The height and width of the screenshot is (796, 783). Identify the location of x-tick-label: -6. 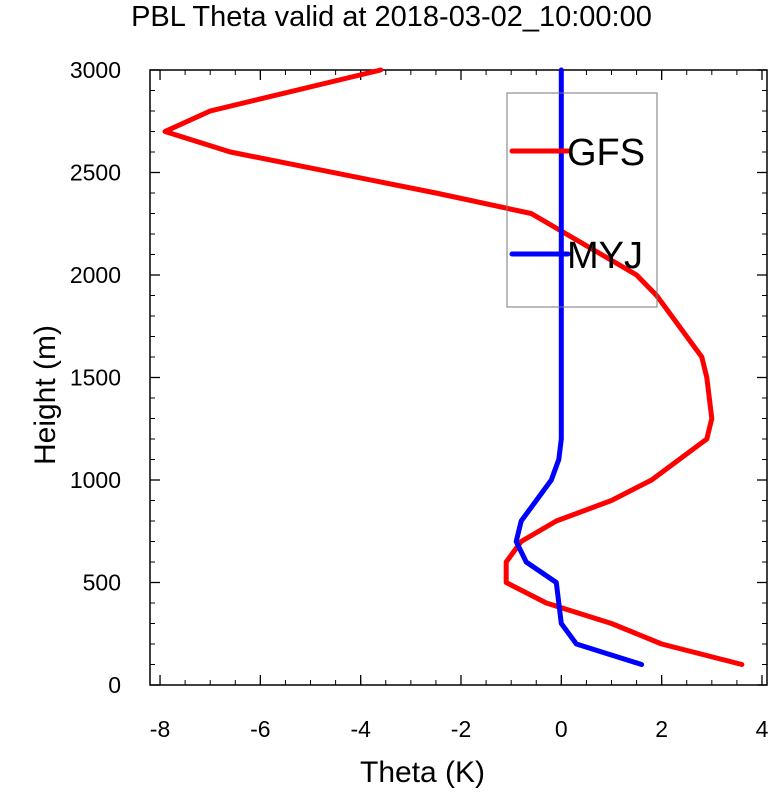
(260, 729).